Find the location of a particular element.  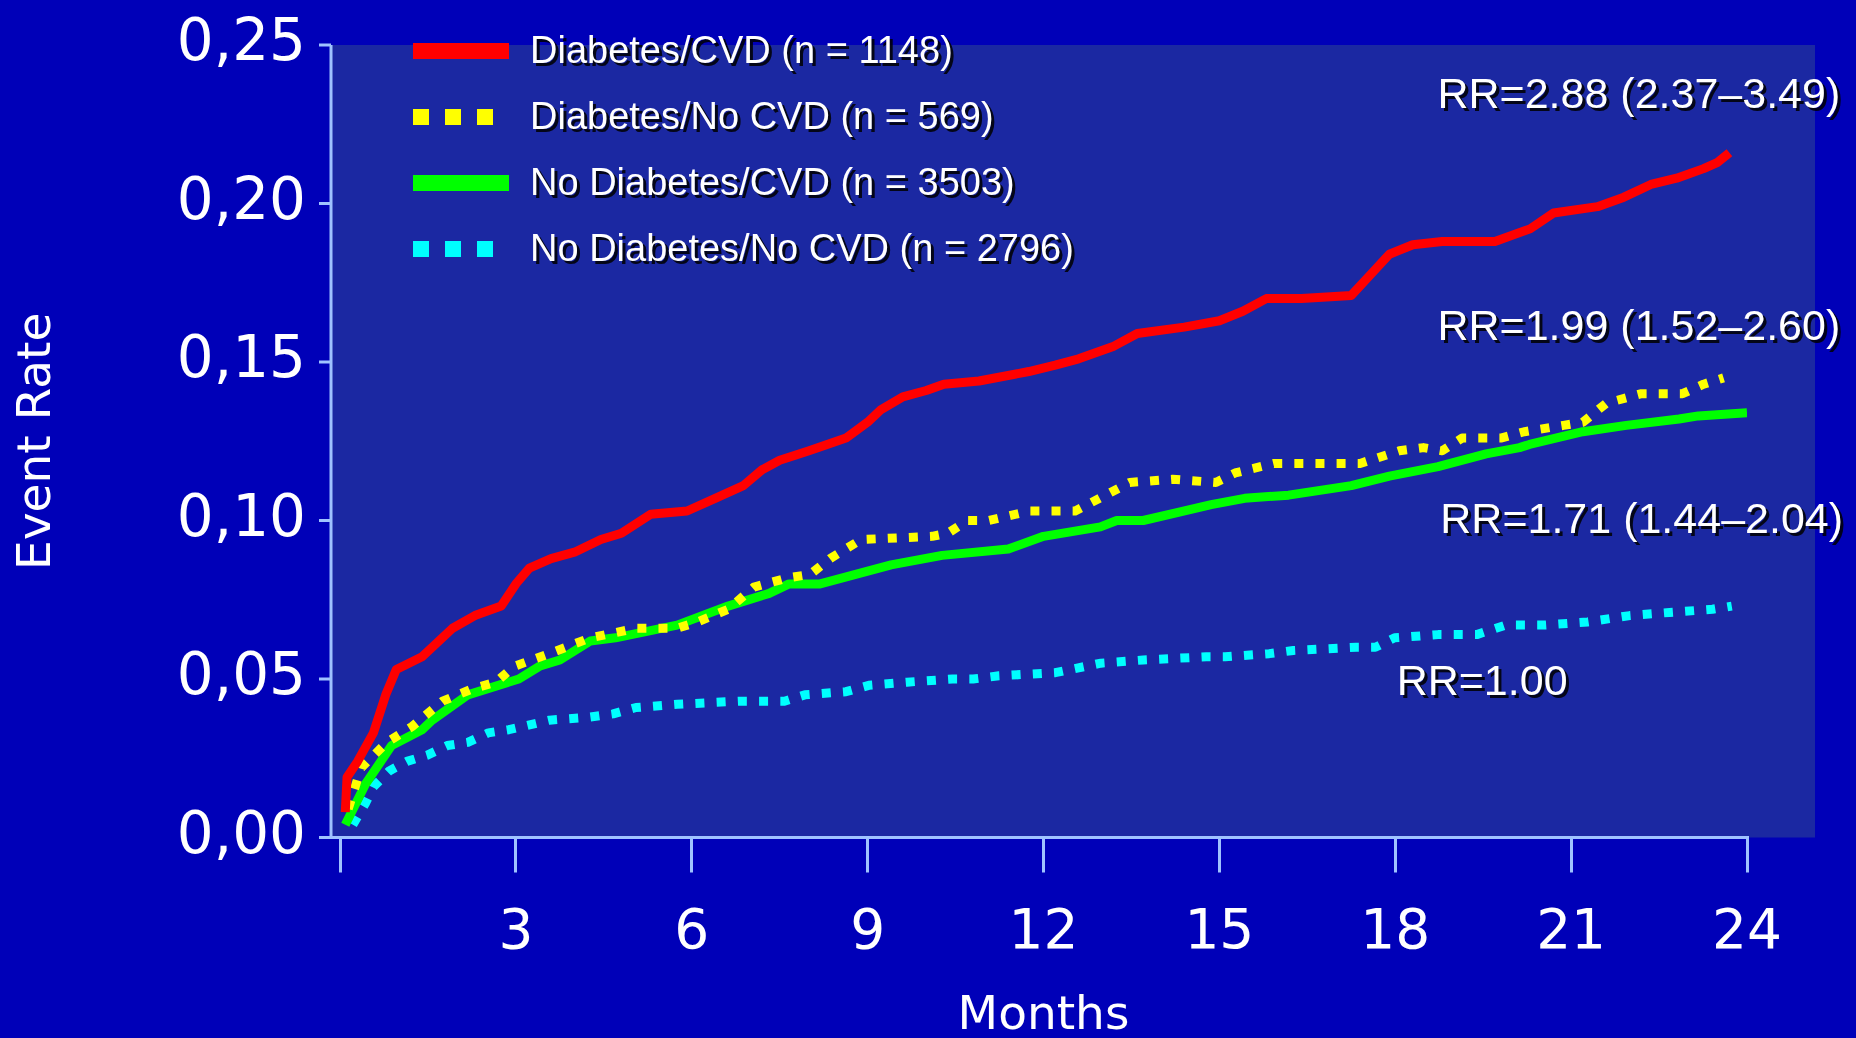

x-tick-label: 21 is located at coordinates (1571, 928).